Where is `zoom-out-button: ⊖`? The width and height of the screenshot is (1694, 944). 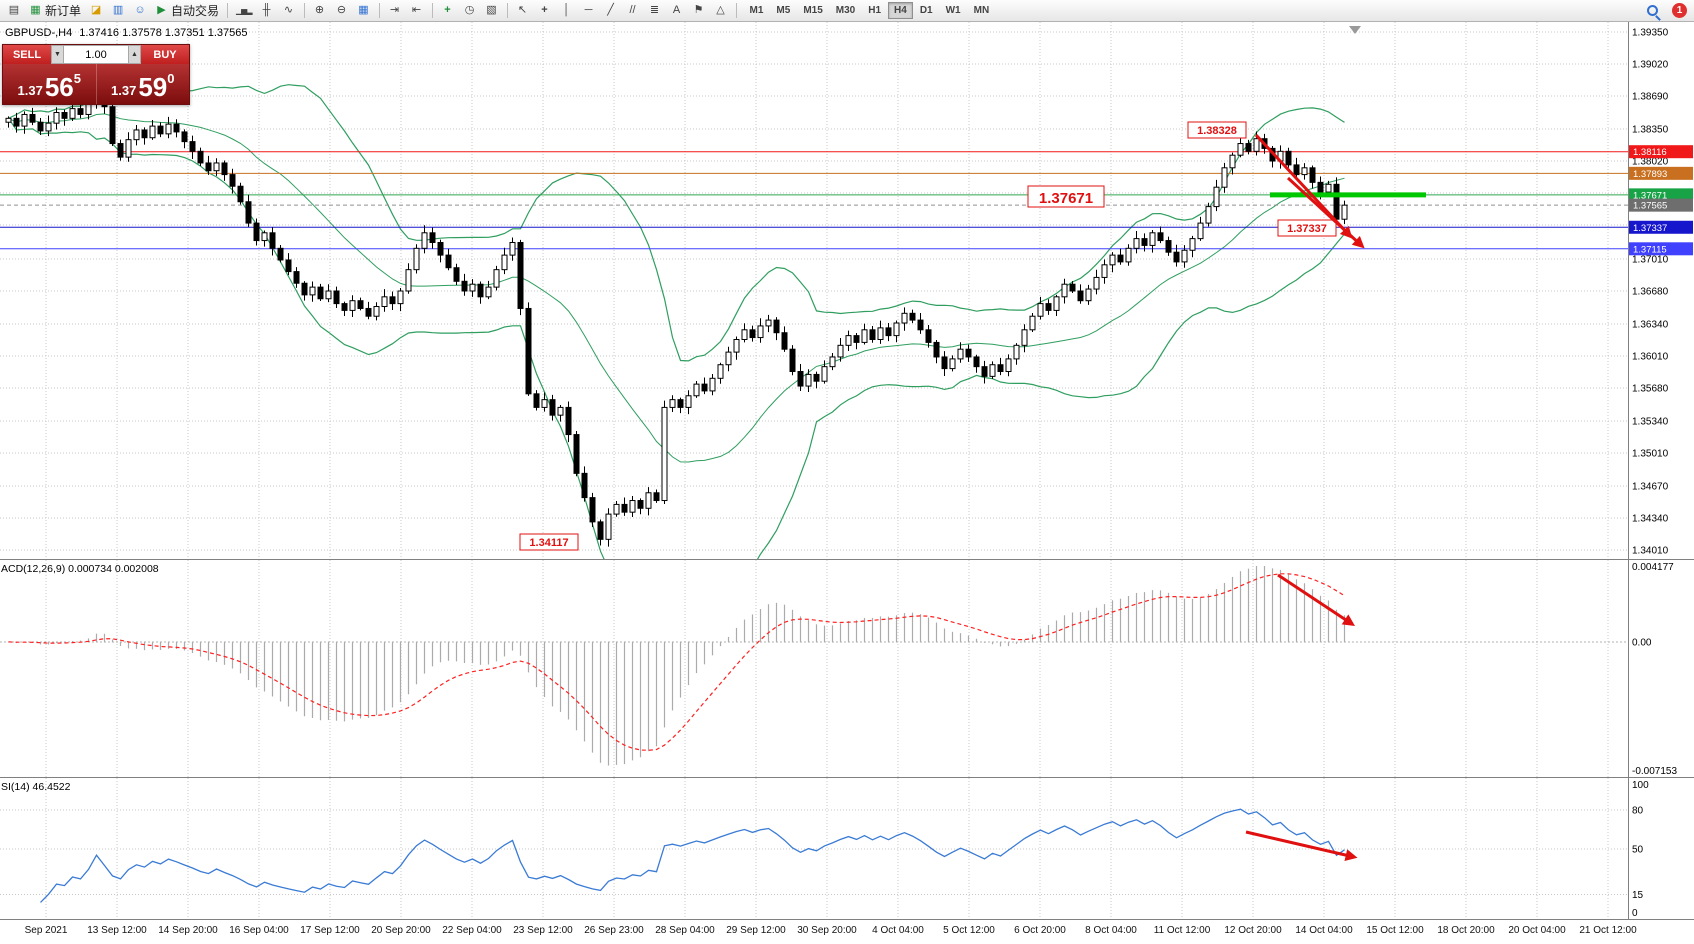
zoom-out-button: ⊖ is located at coordinates (342, 11).